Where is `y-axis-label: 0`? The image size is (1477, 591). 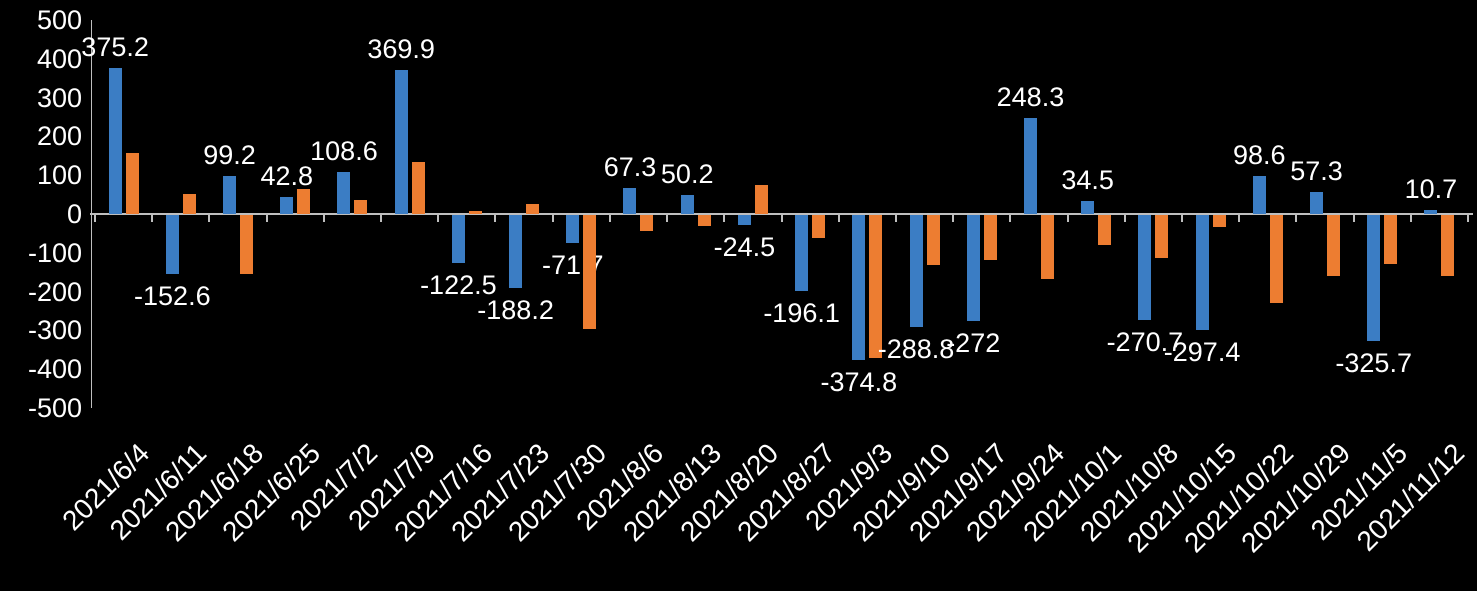
y-axis-label: 0 is located at coordinates (74, 214).